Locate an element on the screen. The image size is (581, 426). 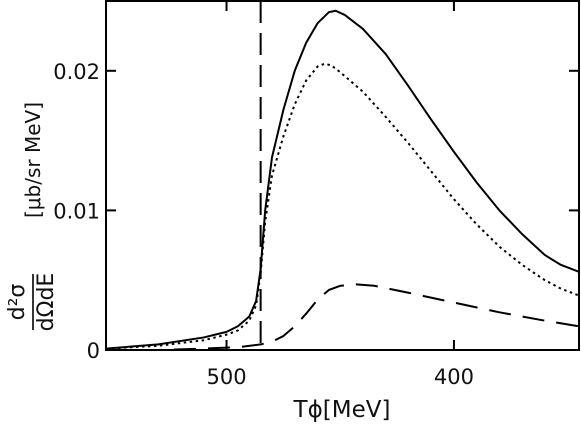
x-axis-label: Tϕ[MeV] is located at coordinates (342, 410).